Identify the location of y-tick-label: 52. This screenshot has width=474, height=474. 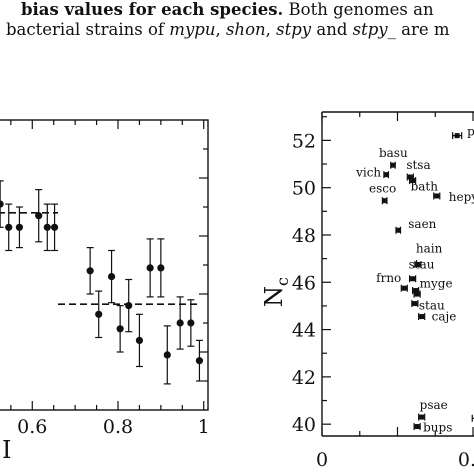
(304, 141).